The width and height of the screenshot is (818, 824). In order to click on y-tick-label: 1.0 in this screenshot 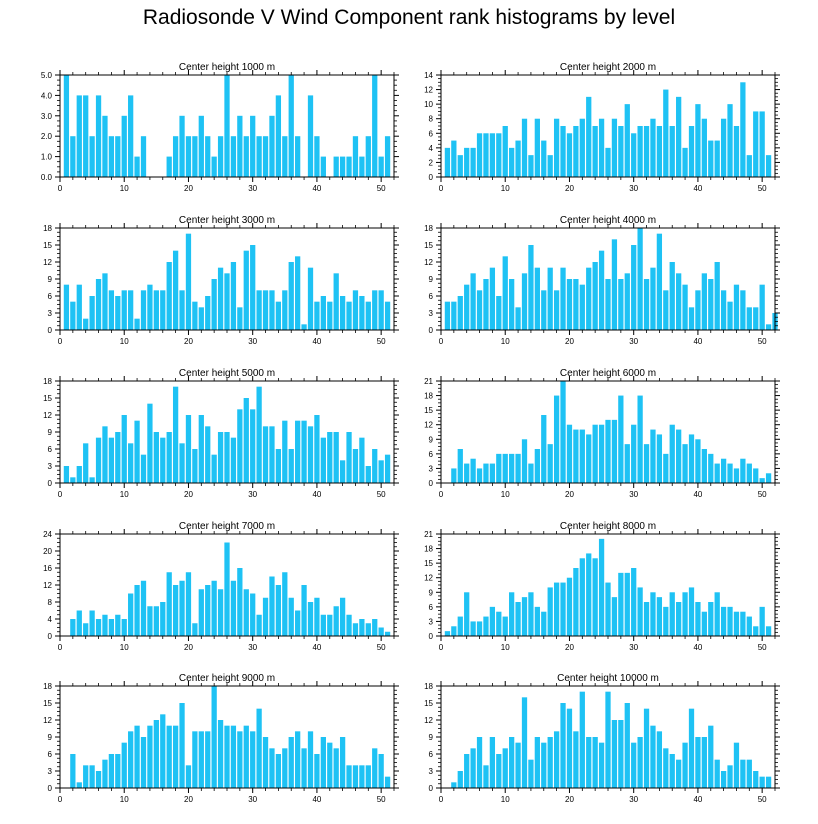, I will do `click(47, 157)`.